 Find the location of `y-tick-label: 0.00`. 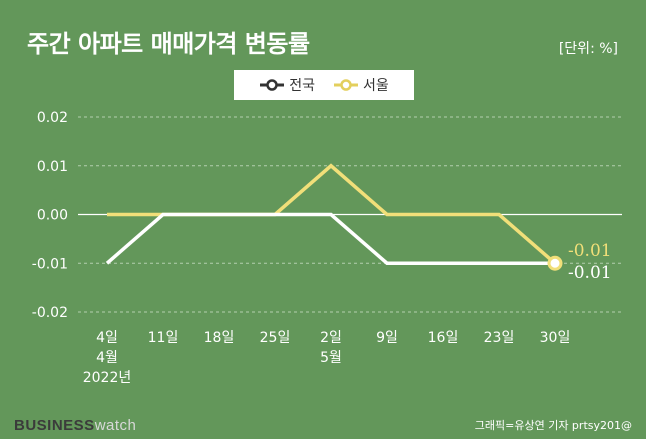

y-tick-label: 0.00 is located at coordinates (52, 216).